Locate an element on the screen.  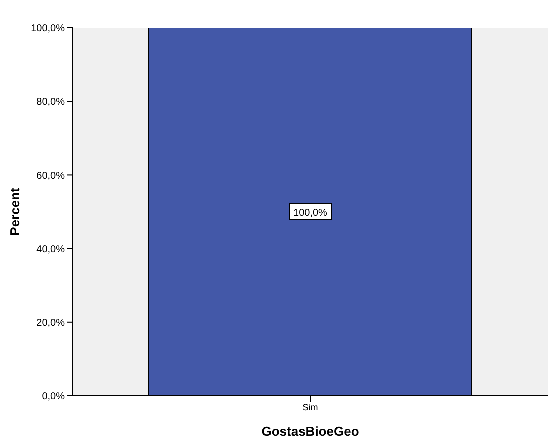
y-axis-title: Percent is located at coordinates (15, 211).